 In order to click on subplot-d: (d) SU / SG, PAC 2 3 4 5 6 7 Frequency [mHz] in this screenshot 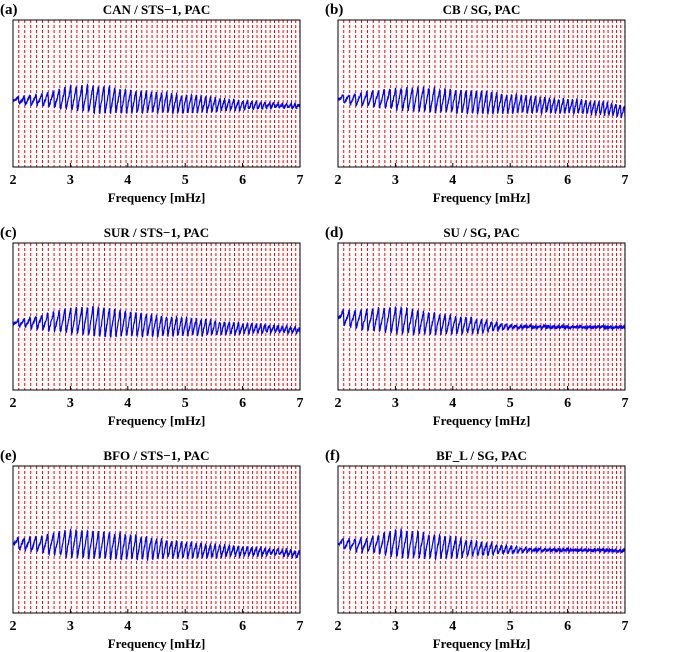, I will do `click(477, 326)`.